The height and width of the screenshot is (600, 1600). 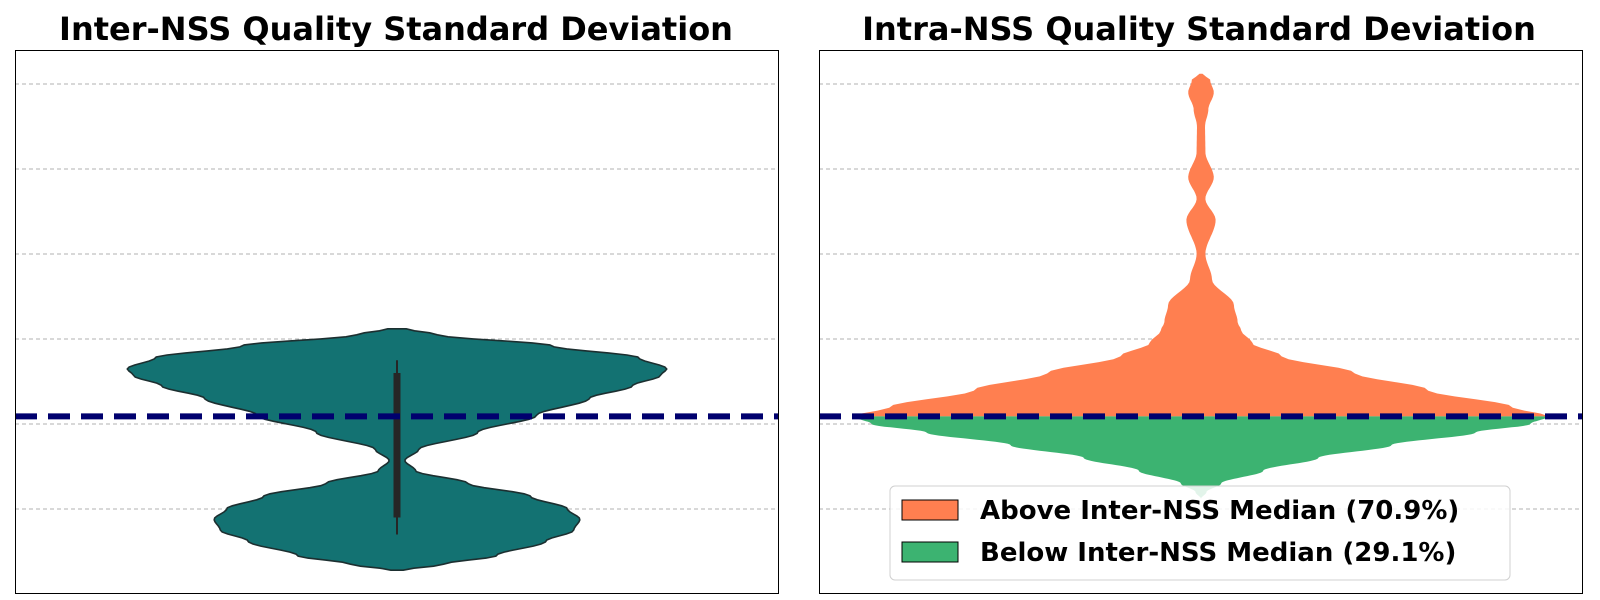 I want to click on legend-swatch-above, so click(x=930, y=510).